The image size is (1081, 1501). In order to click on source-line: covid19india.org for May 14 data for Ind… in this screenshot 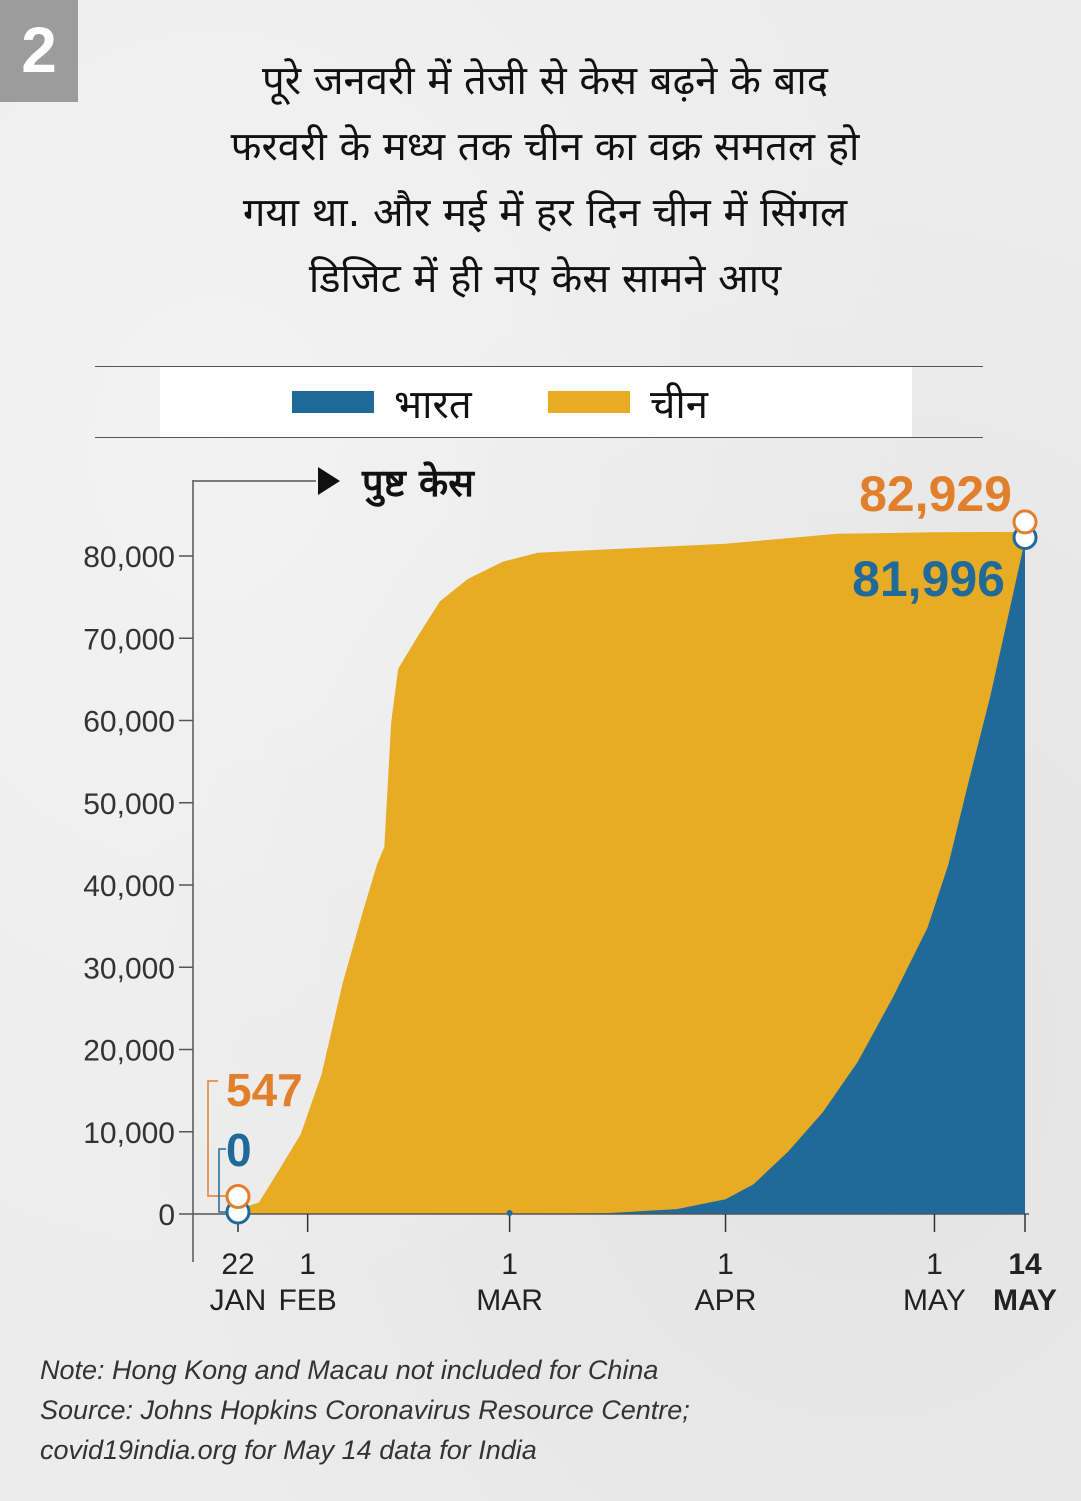, I will do `click(288, 1450)`.